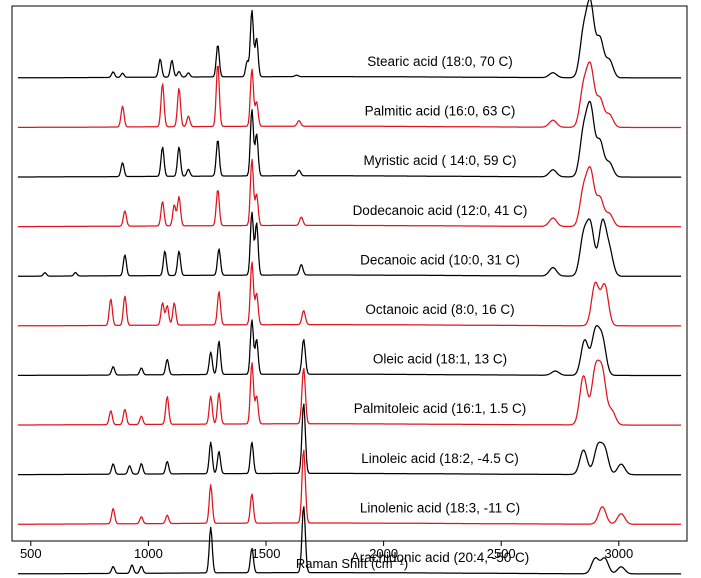 Image resolution: width=701 pixels, height=578 pixels. Describe the element at coordinates (266, 553) in the screenshot. I see `x-tick-label: 1500` at that location.